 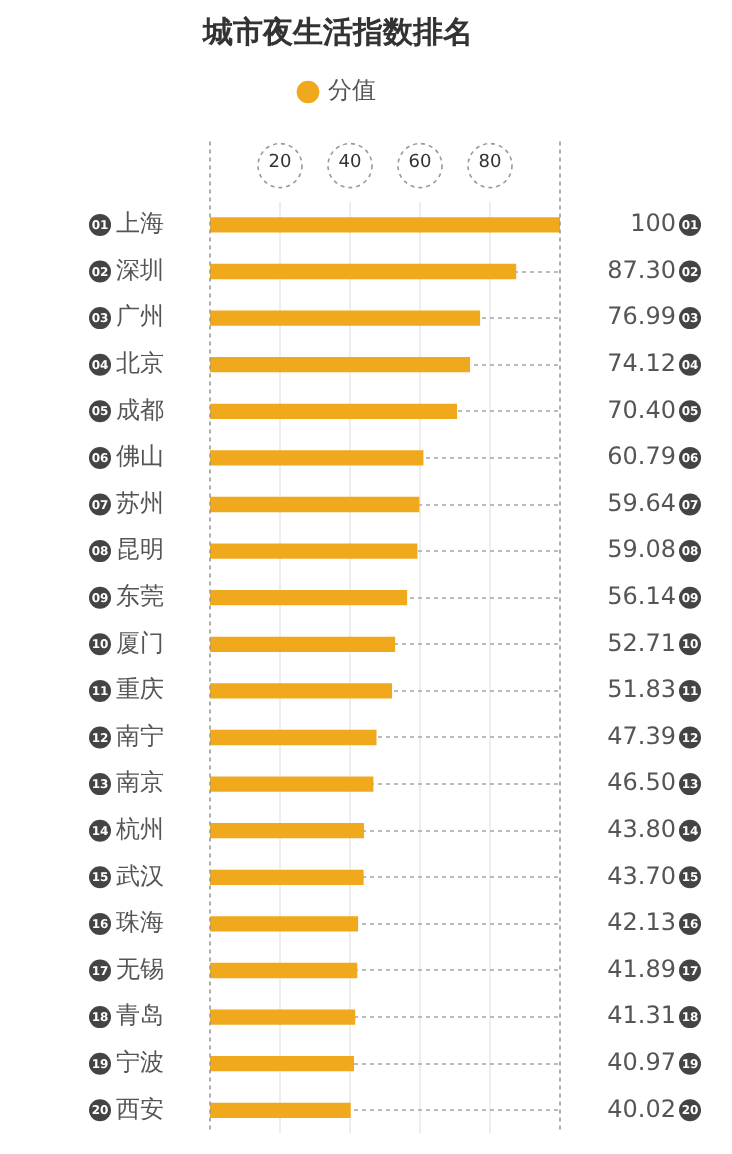 What do you see at coordinates (641, 362) in the screenshot?
I see `data-label: 74.12` at bounding box center [641, 362].